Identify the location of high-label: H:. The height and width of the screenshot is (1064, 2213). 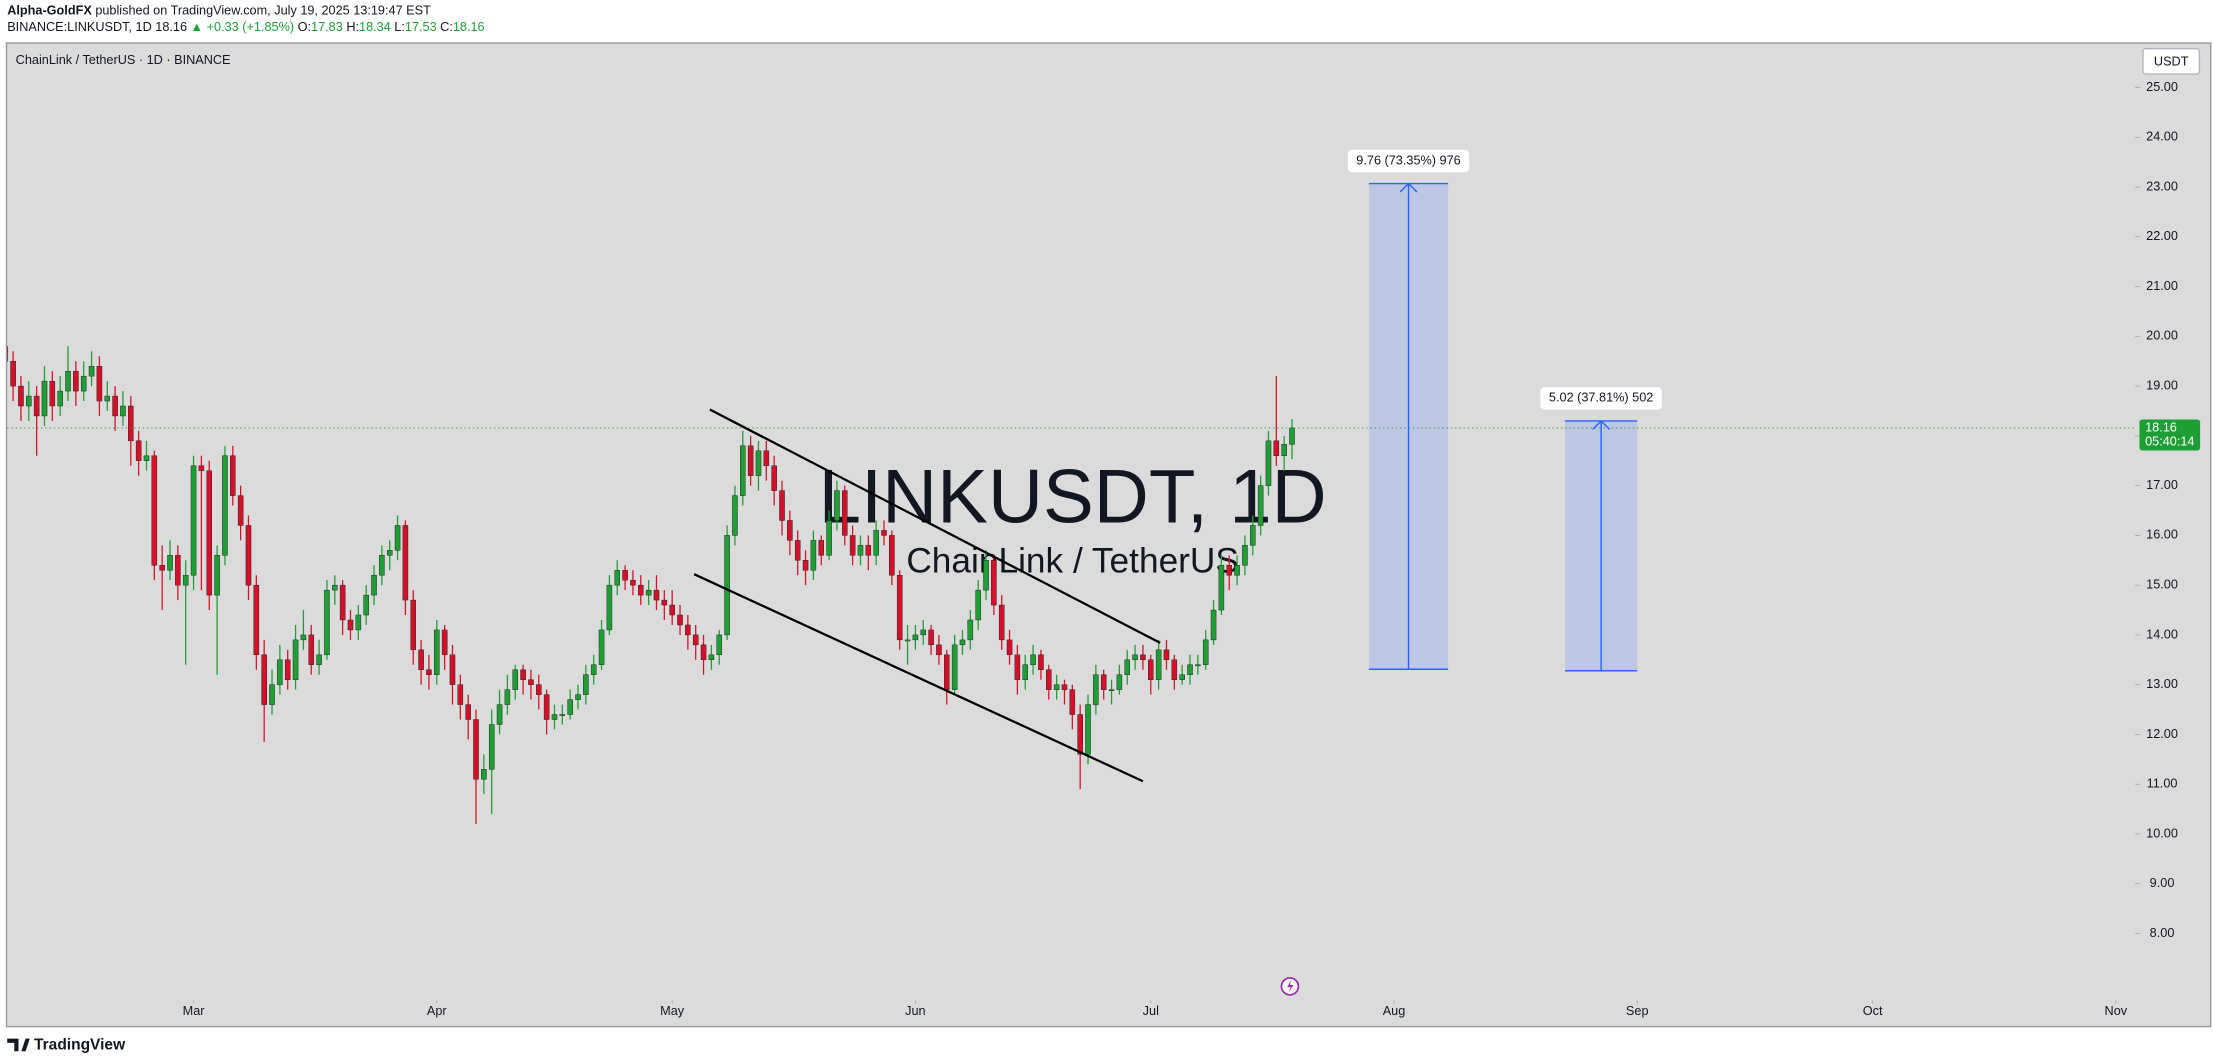
(352, 28).